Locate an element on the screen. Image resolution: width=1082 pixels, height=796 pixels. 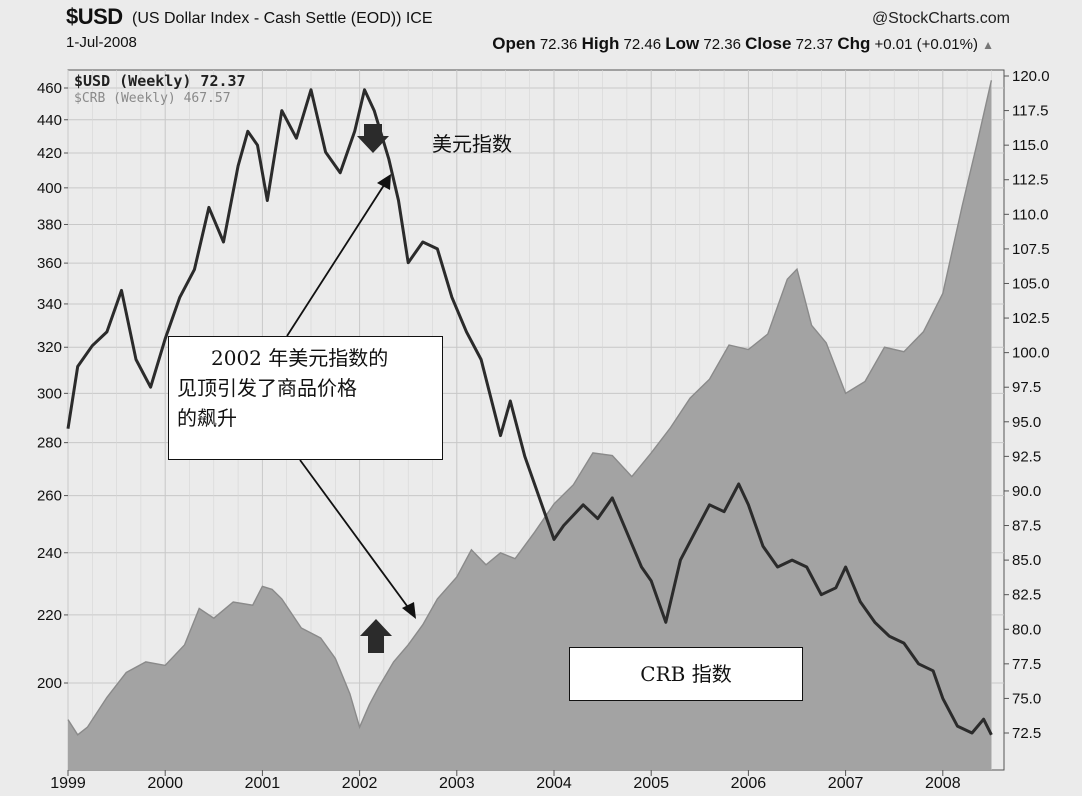
right-tick-label: 72.5 is located at coordinates (1026, 733).